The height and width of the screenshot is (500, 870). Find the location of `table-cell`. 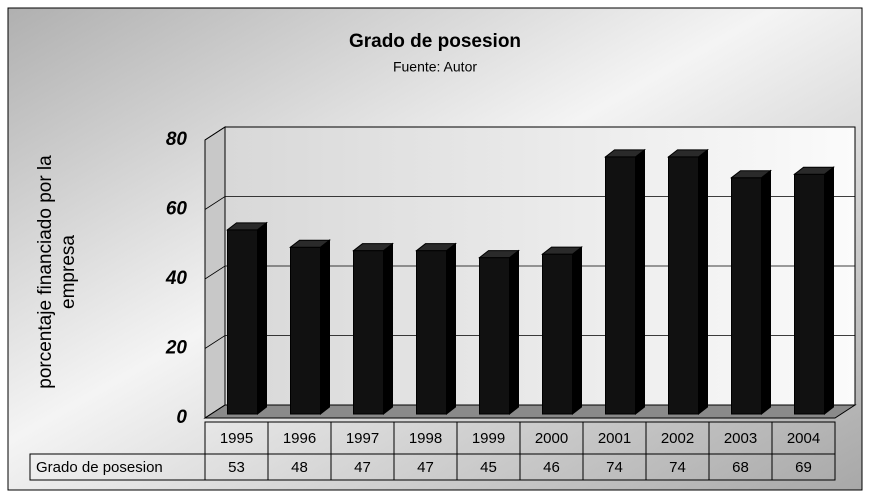

table-cell is located at coordinates (432, 467).